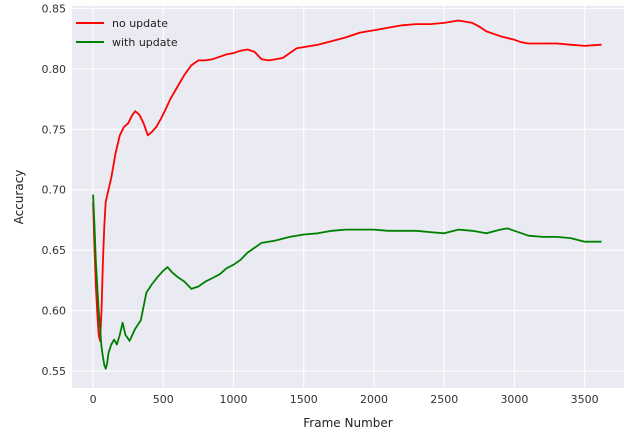 This screenshot has height=440, width=632. Describe the element at coordinates (444, 399) in the screenshot. I see `x-tick-label: 2500` at that location.